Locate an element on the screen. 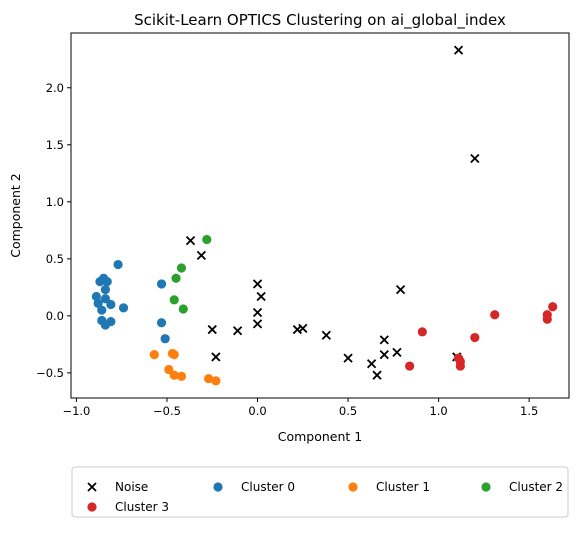 This screenshot has width=580, height=535. x-tick-label: 1.5 is located at coordinates (529, 411).